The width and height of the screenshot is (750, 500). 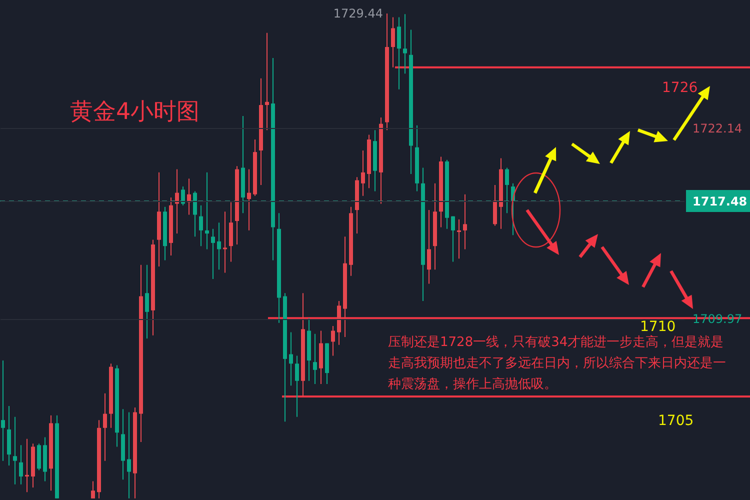 I want to click on annotation: 压制还是1728一线，只有破34才能进一步走高，但是就是走高我预期也走不了多远在日内，所以综合下来日内还是一种震荡盘，操作上高抛低吸。, so click(x=557, y=363).